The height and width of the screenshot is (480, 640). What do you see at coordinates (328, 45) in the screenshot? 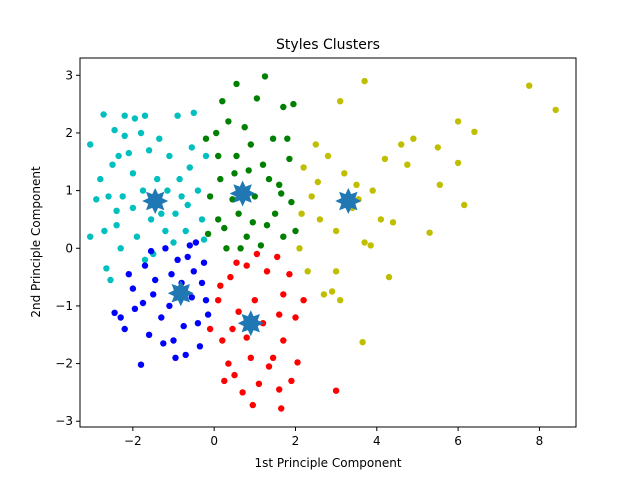
I see `chart-title: Styles Clusters` at bounding box center [328, 45].